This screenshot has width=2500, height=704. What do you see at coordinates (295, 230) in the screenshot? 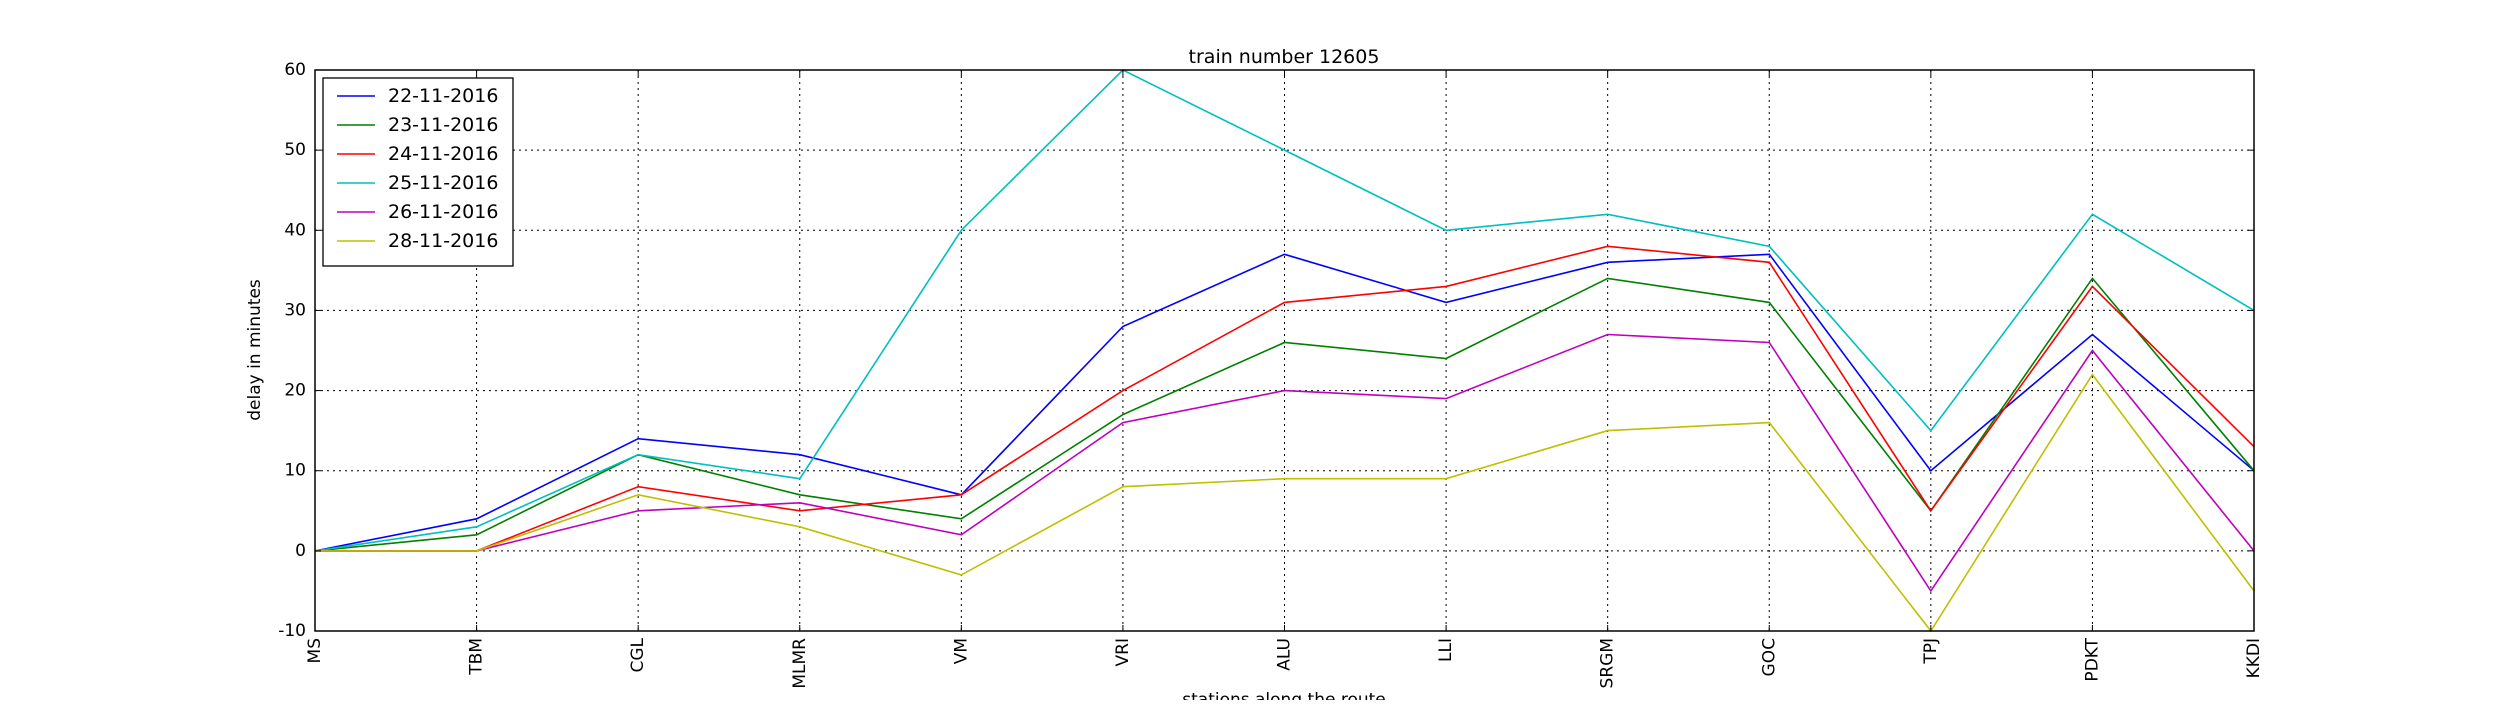
I see `y-tick-label: 40` at bounding box center [295, 230].